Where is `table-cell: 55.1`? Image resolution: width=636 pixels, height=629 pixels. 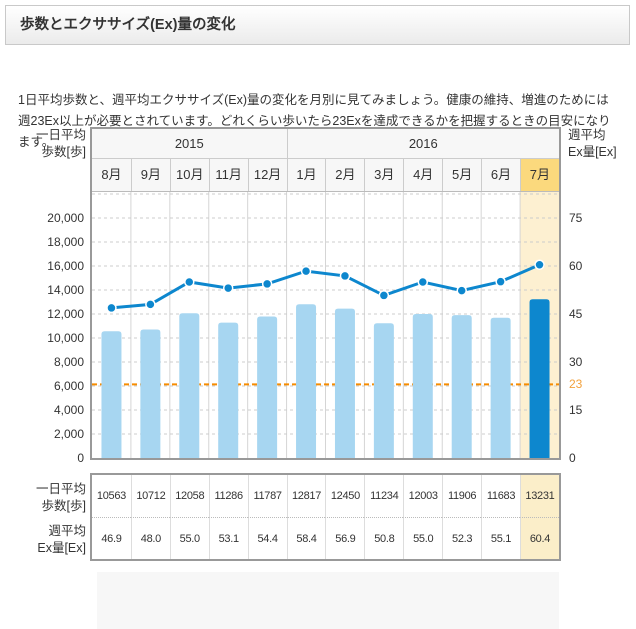 table-cell: 55.1 is located at coordinates (500, 538).